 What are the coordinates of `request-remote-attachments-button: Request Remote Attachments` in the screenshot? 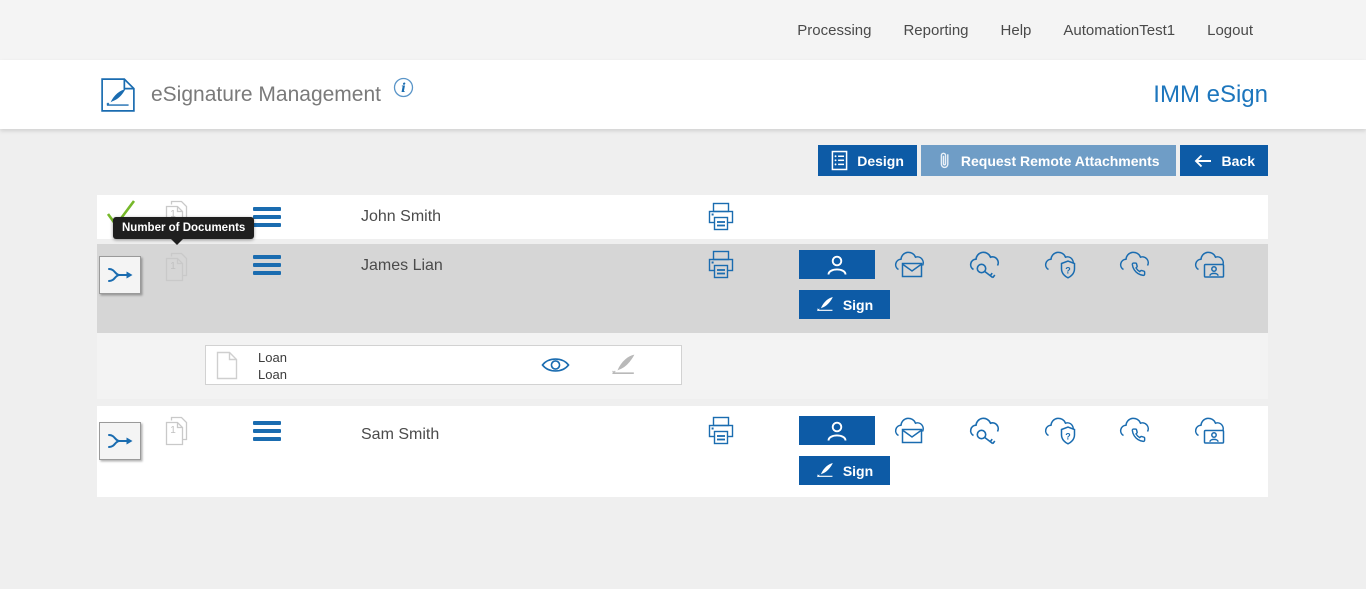 It's located at (1048, 160).